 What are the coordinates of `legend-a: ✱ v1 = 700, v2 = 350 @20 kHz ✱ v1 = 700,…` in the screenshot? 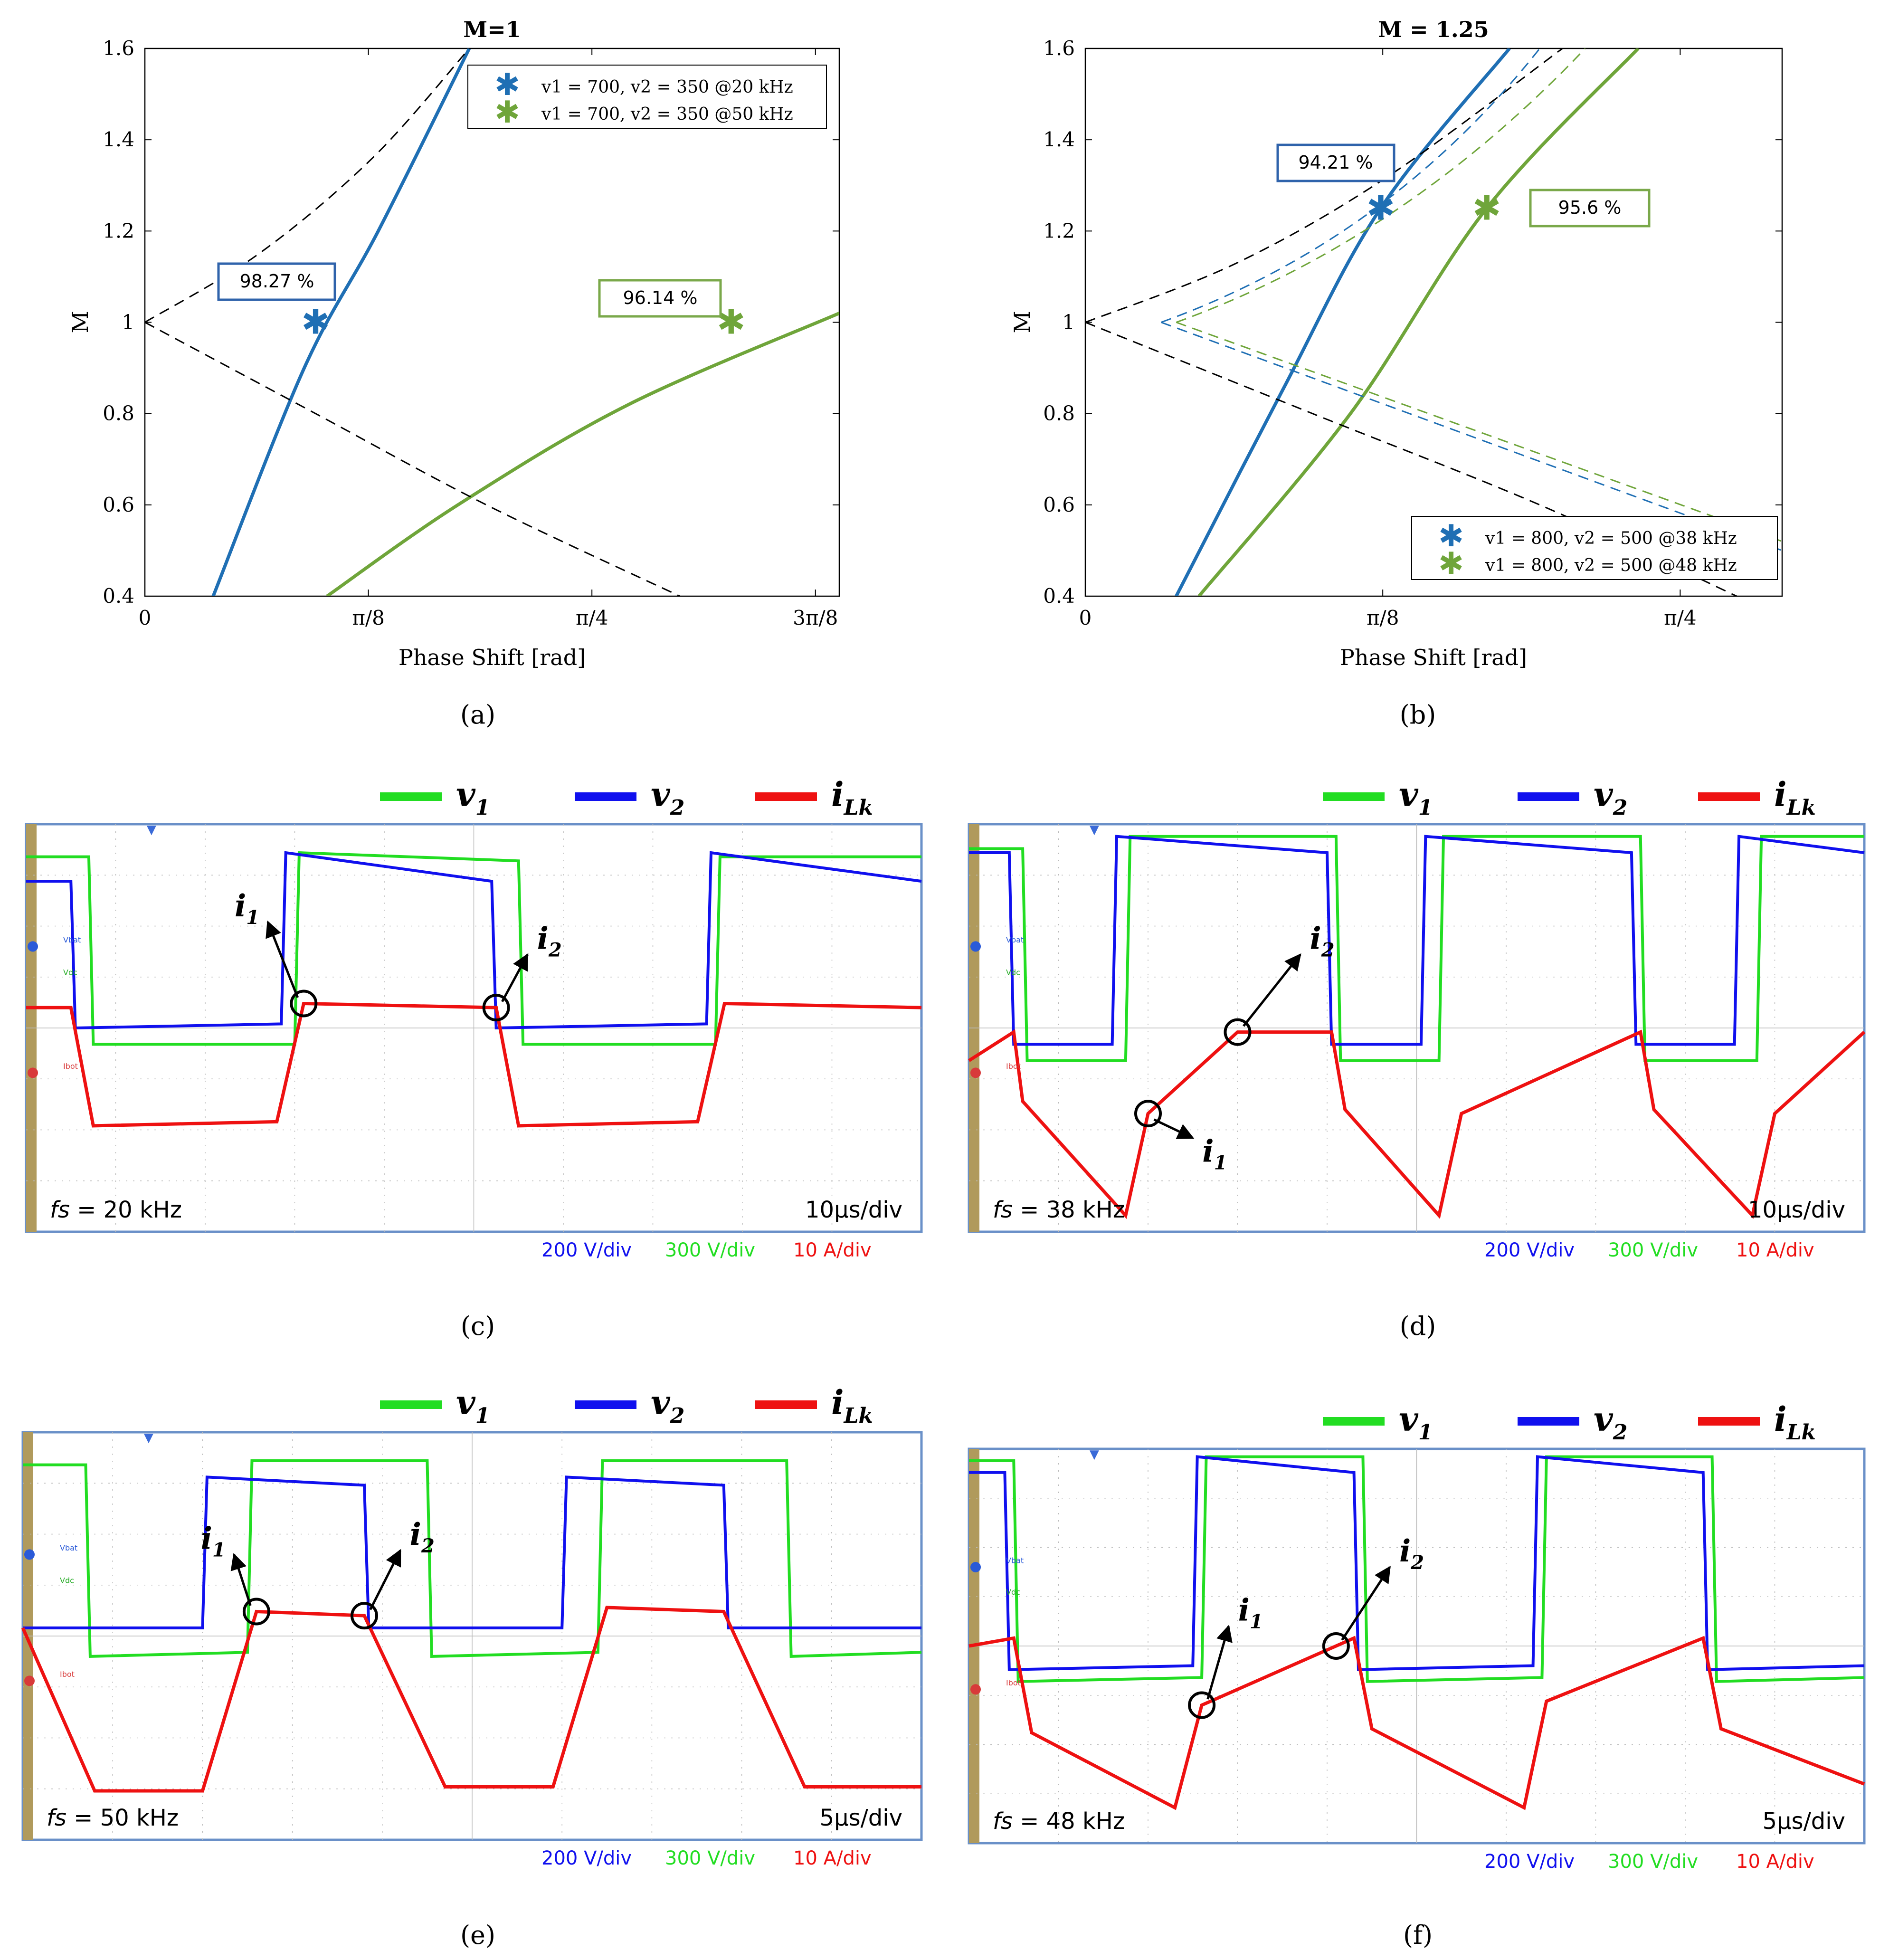 It's located at (647, 97).